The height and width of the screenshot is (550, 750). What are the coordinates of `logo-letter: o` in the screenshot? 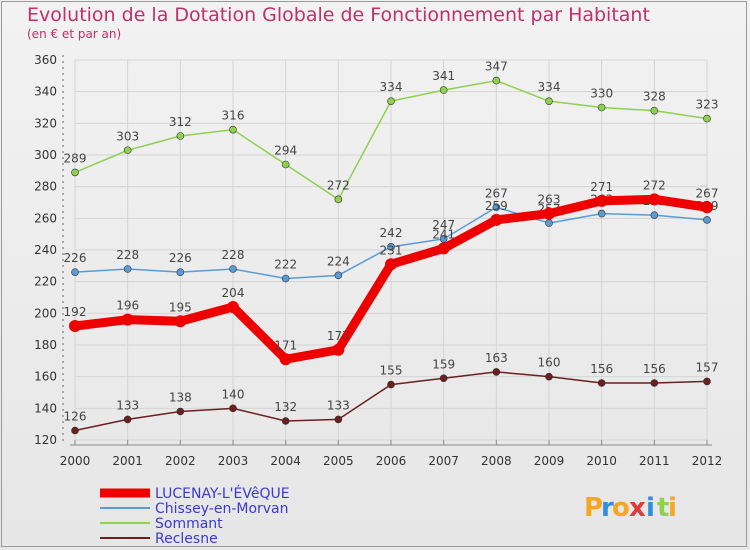 It's located at (621, 508).